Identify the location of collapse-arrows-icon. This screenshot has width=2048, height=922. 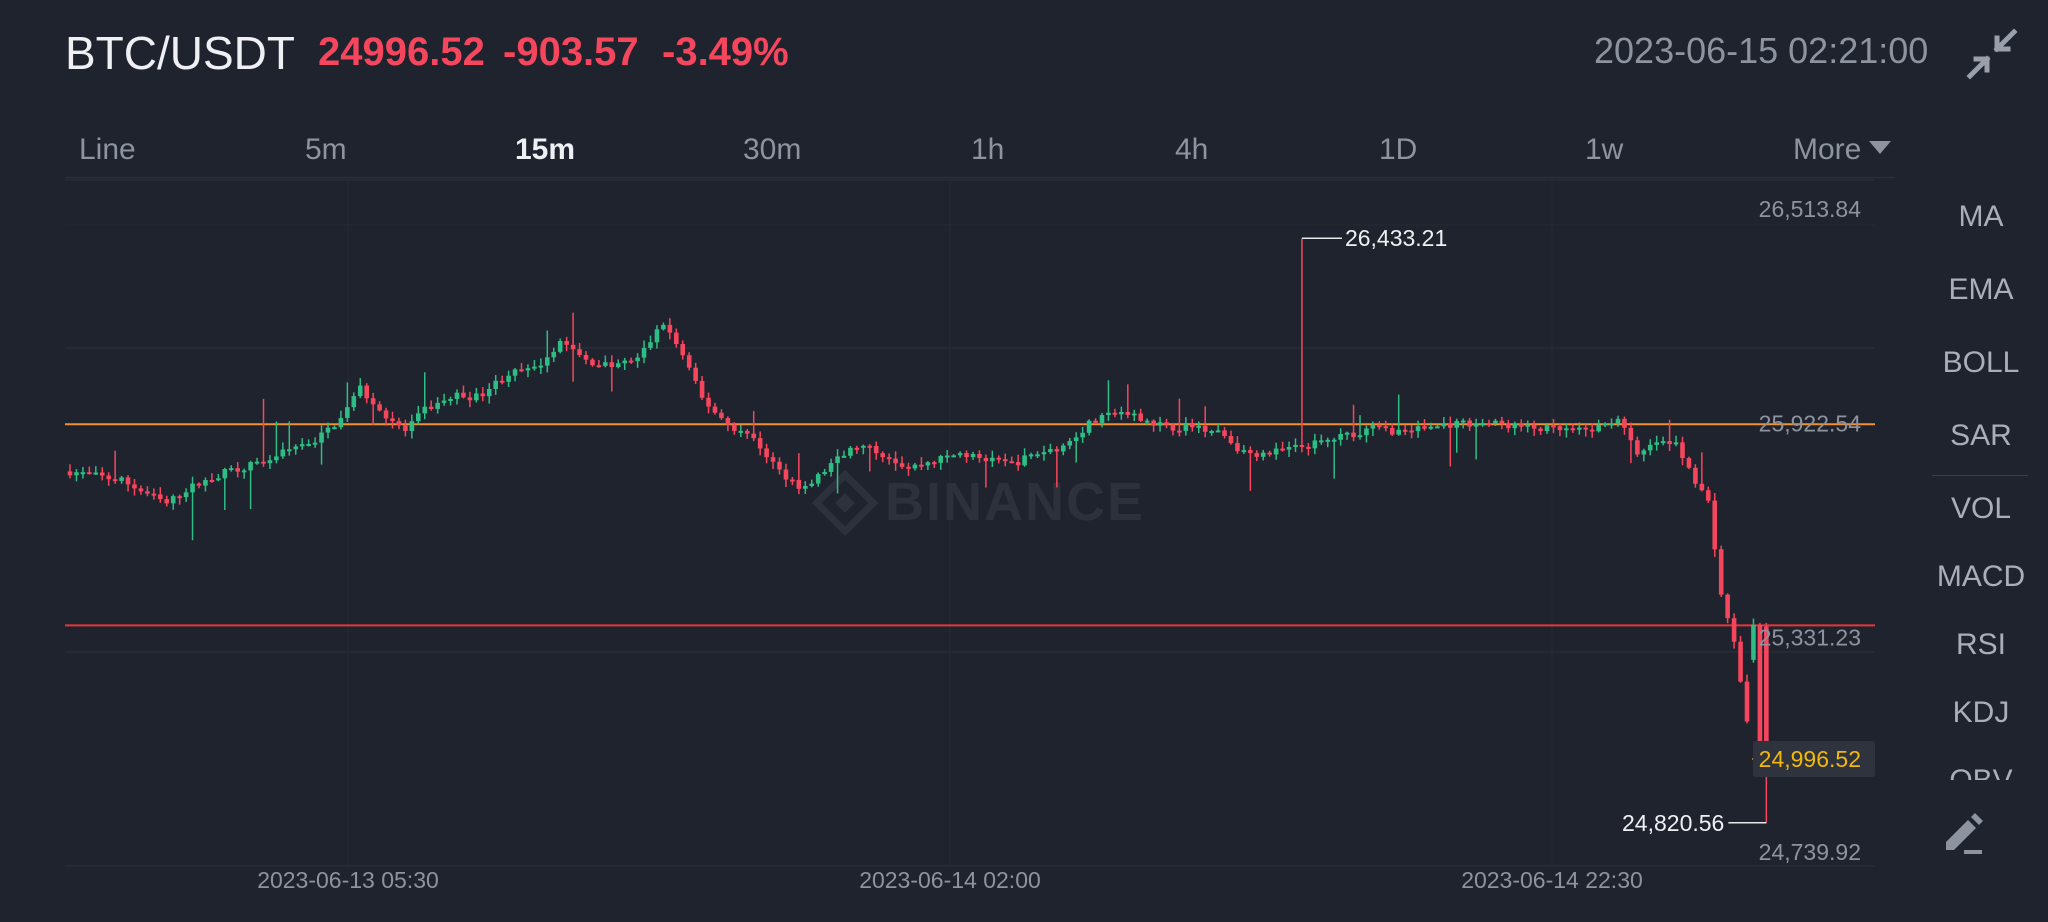
(1992, 54).